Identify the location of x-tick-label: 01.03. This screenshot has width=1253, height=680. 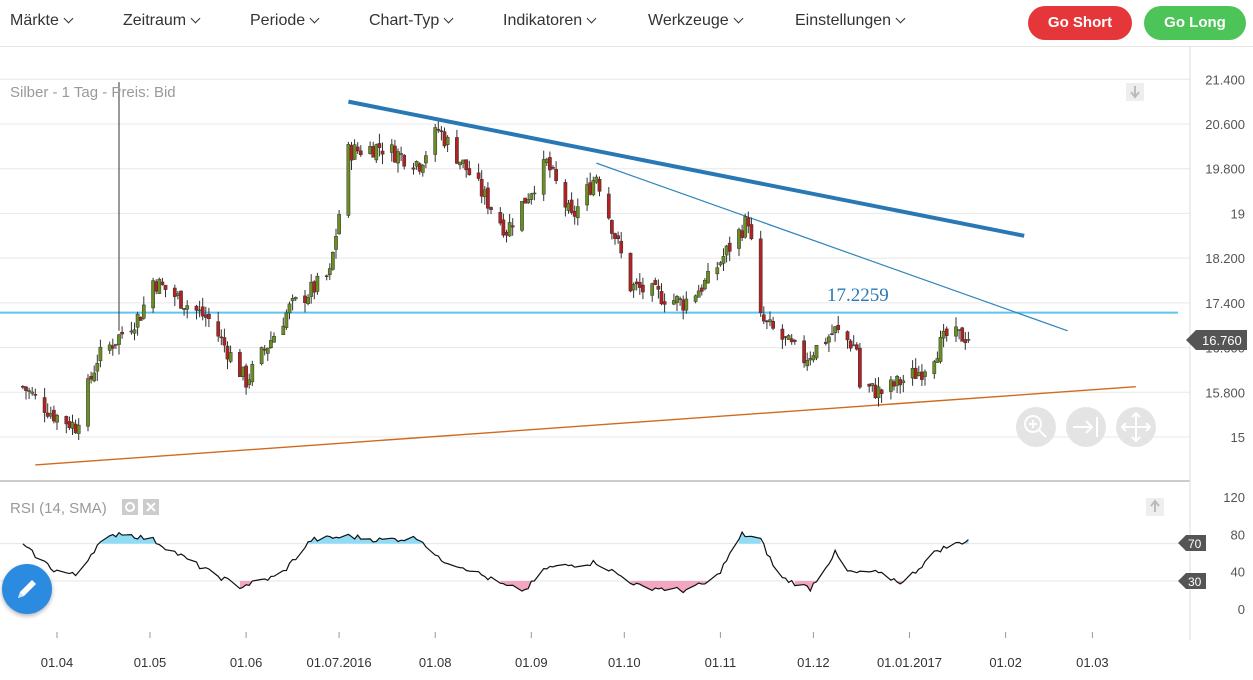
(1092, 662).